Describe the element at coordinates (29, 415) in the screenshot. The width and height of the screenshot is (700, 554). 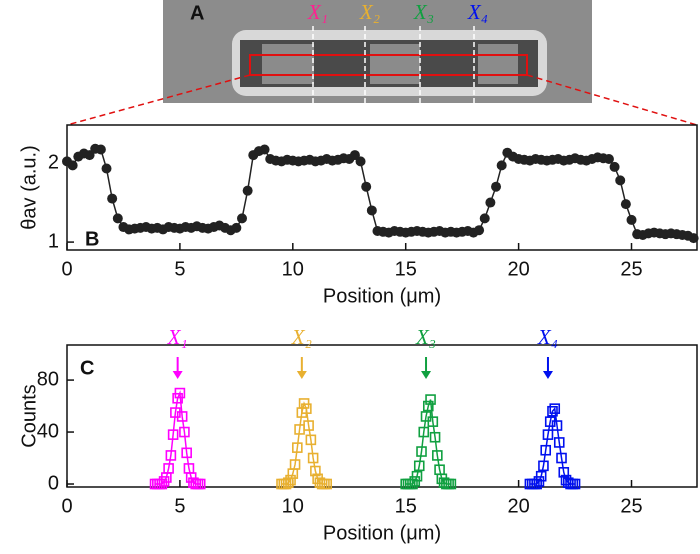
I see `y-axis-label: Counts` at that location.